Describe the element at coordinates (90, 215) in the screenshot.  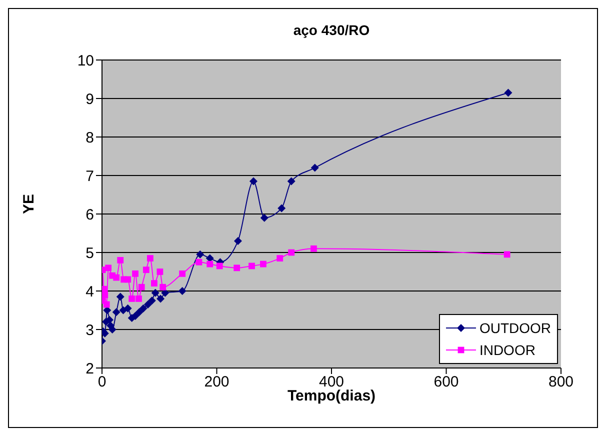
I see `y-tick-label: 6` at that location.